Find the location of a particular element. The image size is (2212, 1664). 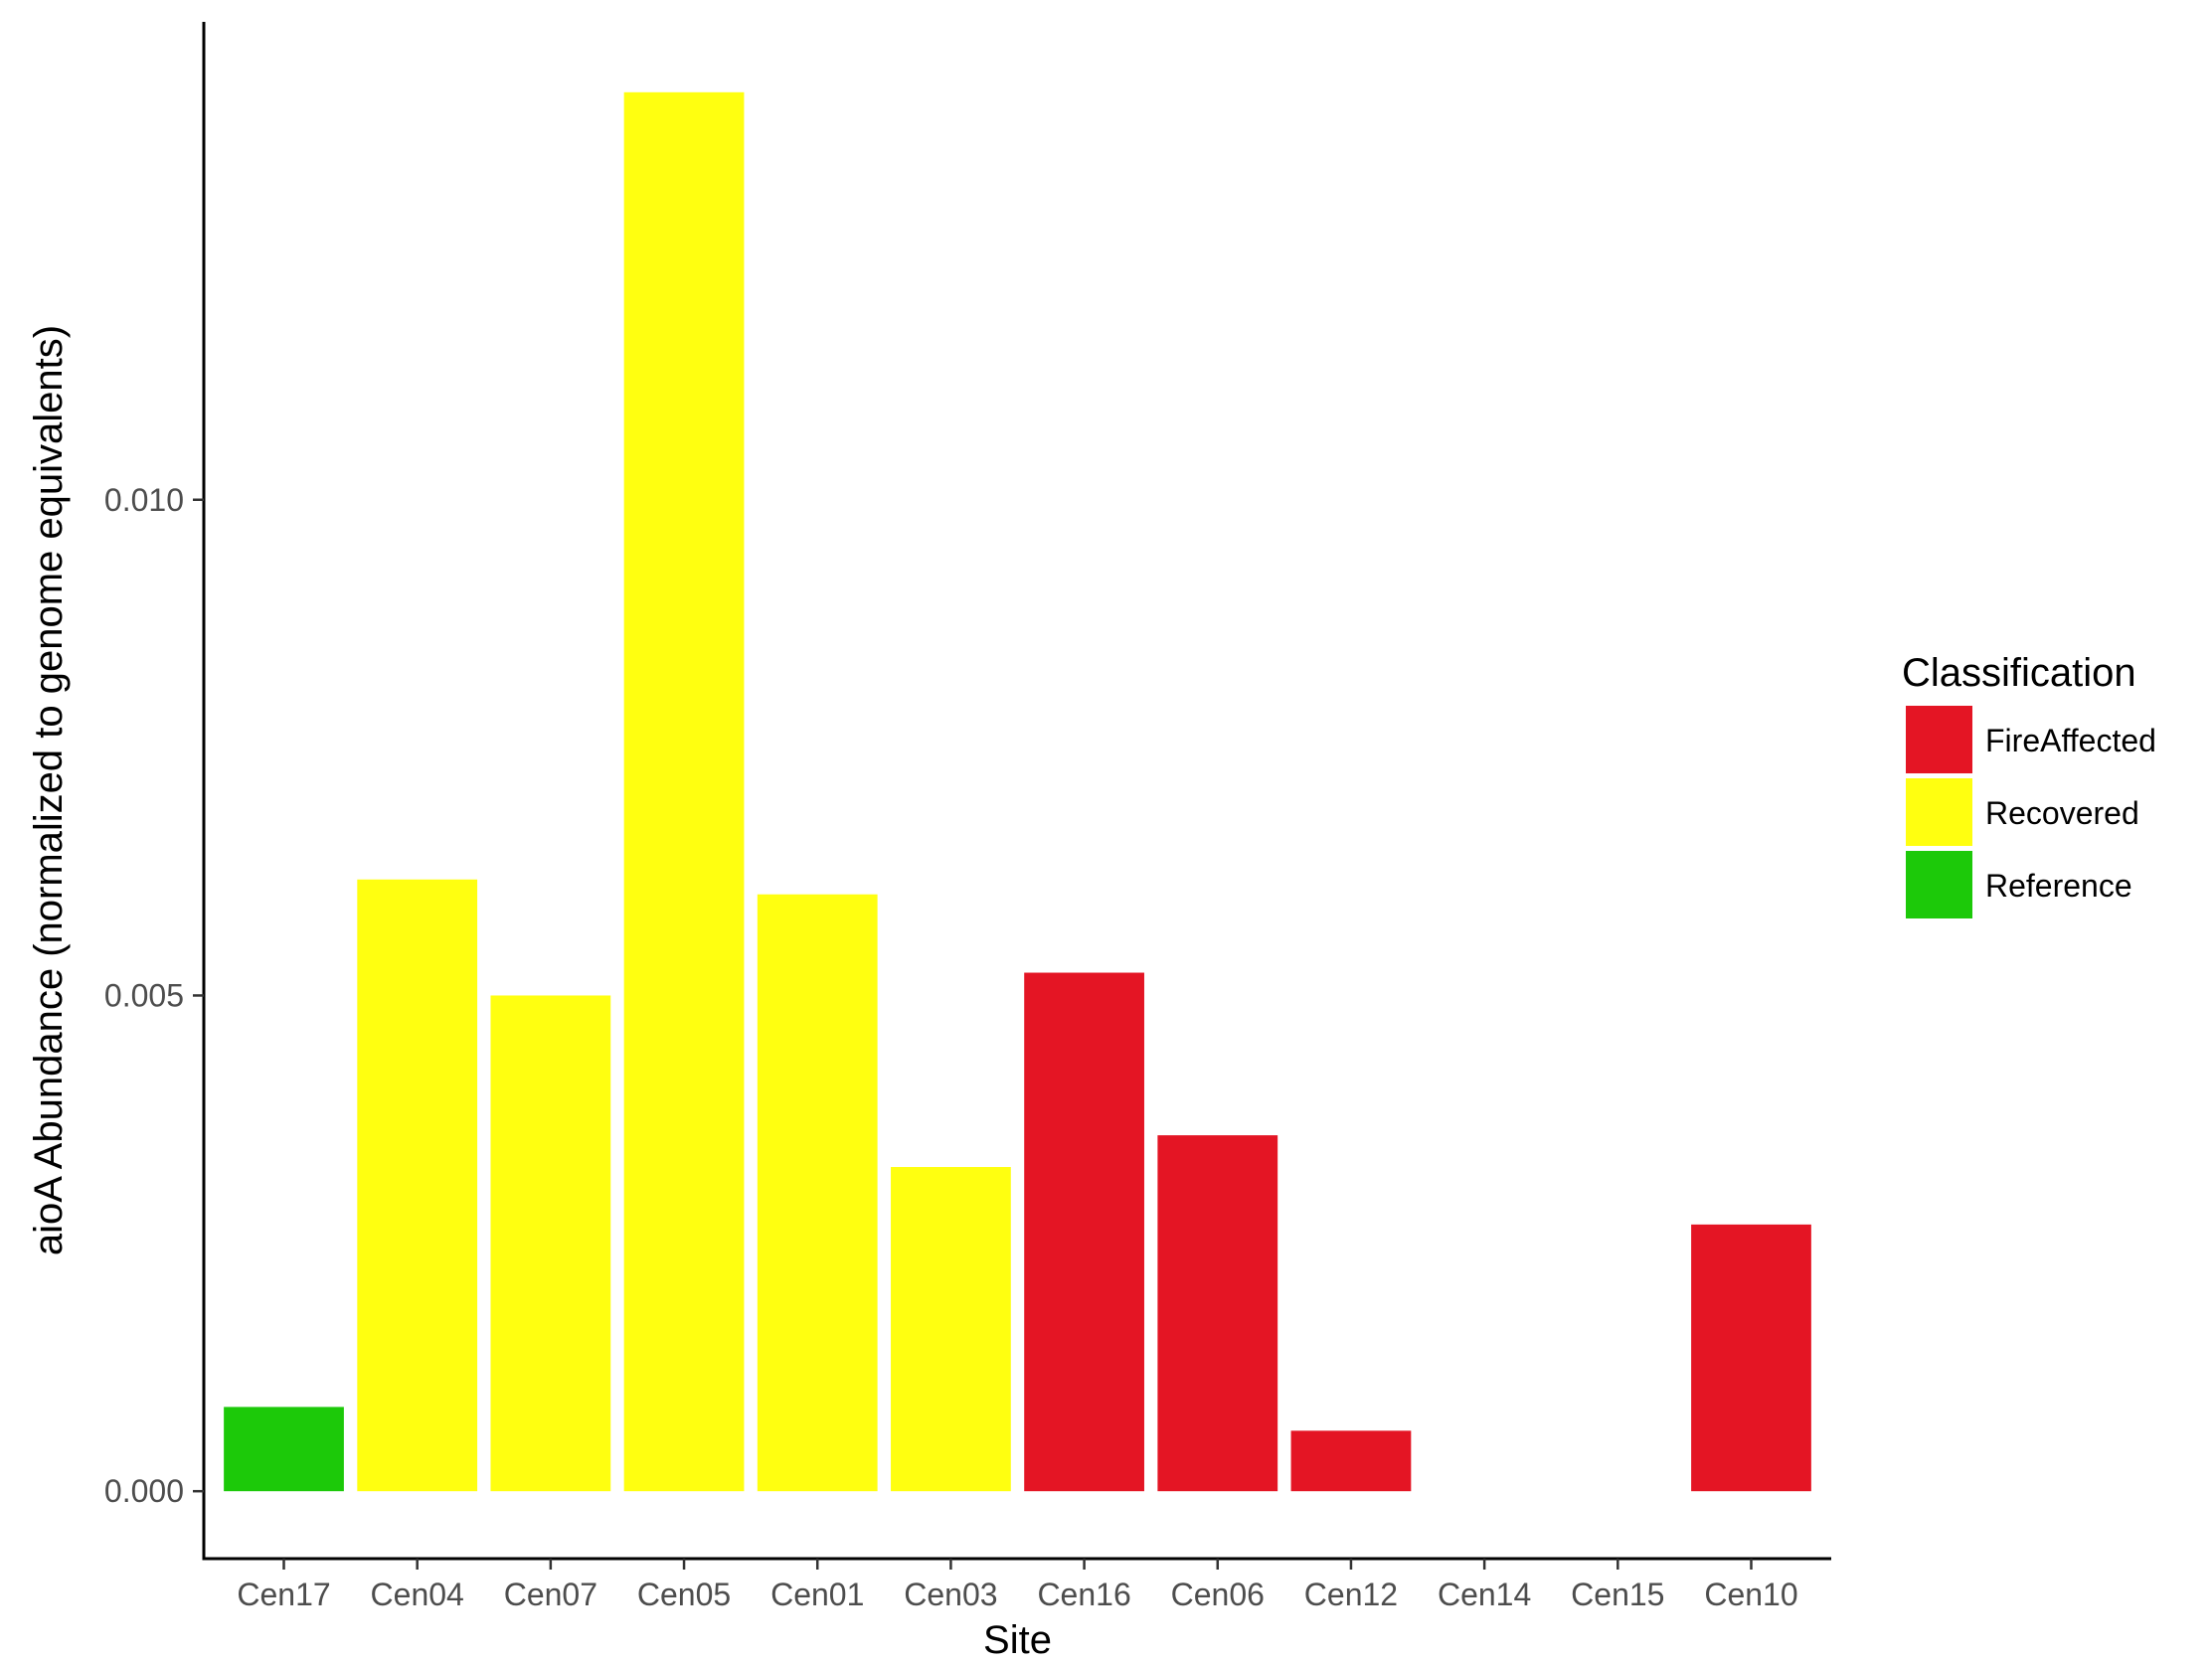

legend-items: FireAffected Recovered Reference is located at coordinates (2031, 812).